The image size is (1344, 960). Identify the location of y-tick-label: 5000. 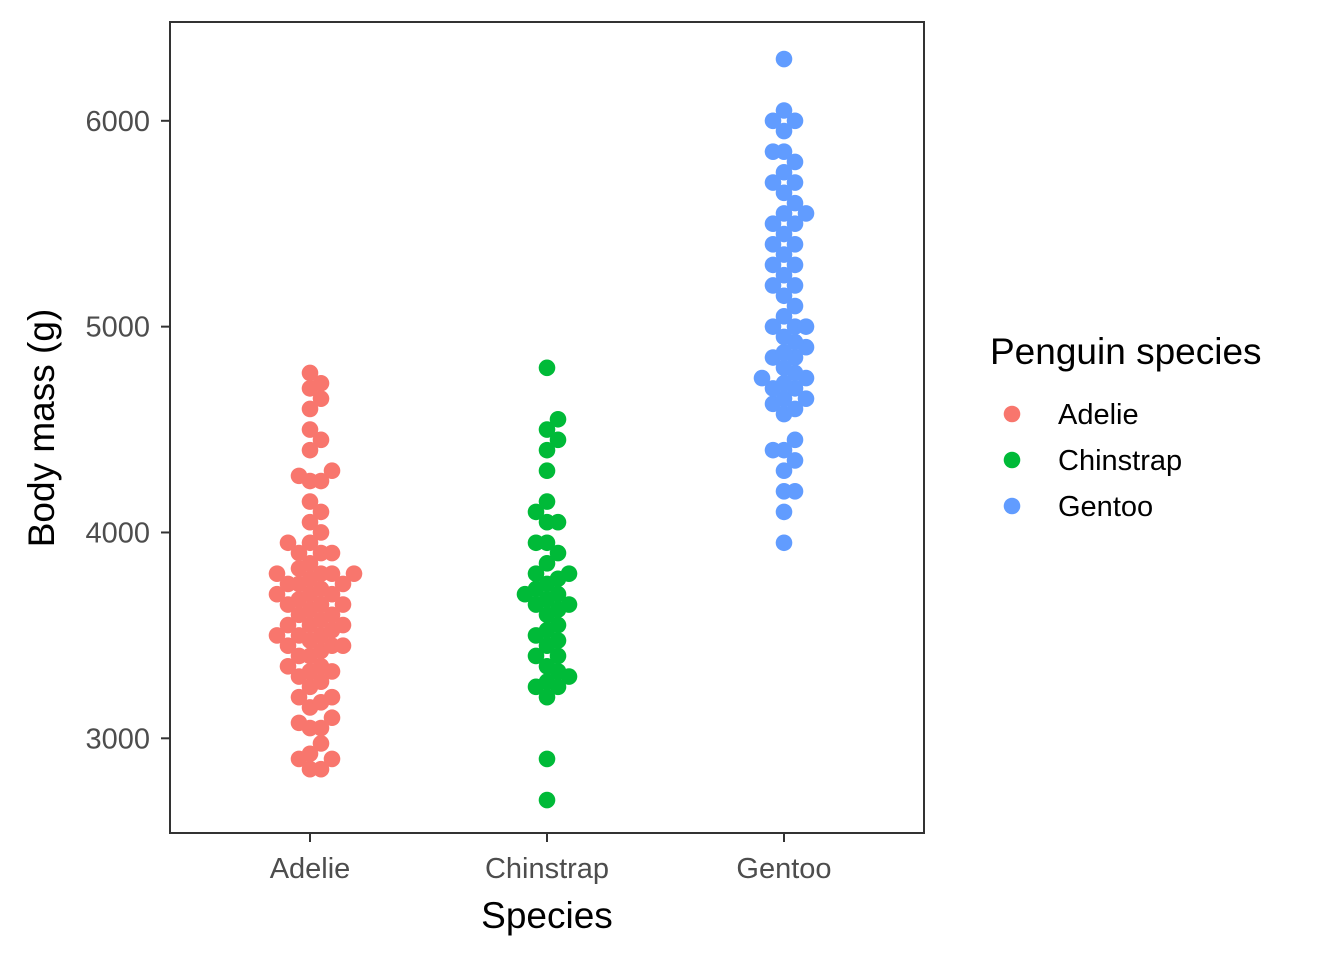
(117, 328).